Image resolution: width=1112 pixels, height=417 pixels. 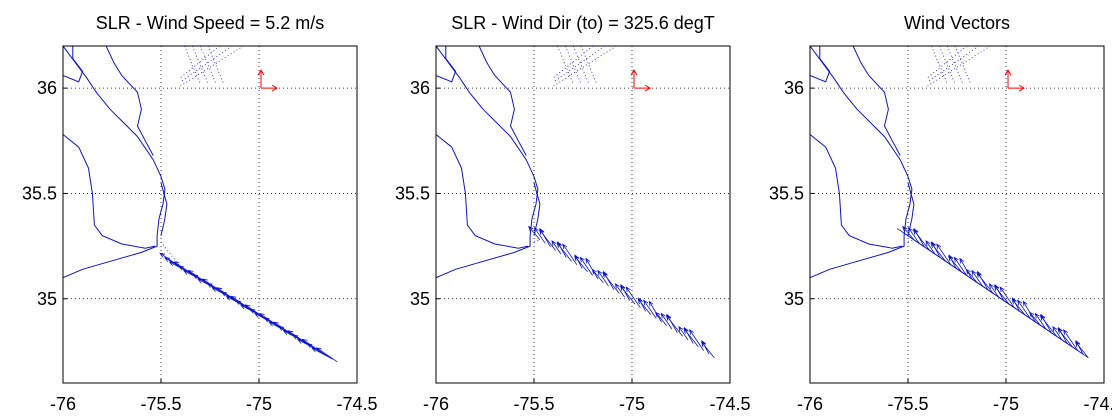 What do you see at coordinates (583, 23) in the screenshot?
I see `panel-title: SLR - Wind Dir (to) = 325.6 degT` at bounding box center [583, 23].